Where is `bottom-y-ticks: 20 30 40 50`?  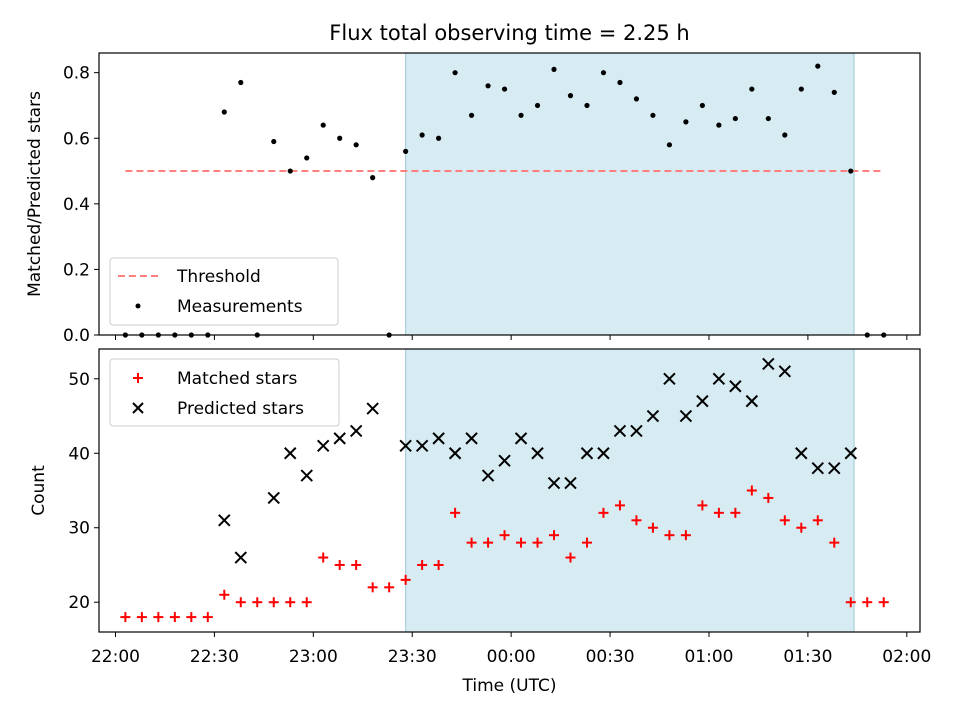 bottom-y-ticks: 20 30 40 50 is located at coordinates (83, 491).